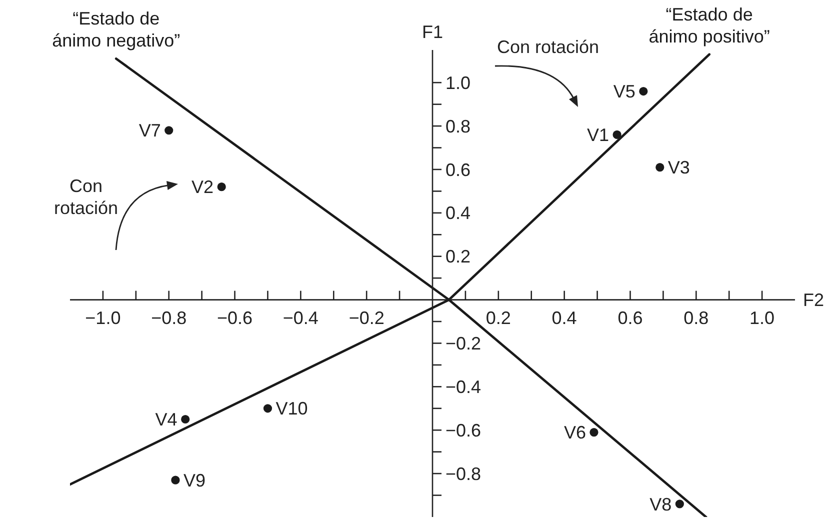 This screenshot has width=829, height=521. I want to click on x-tick-label: −0.8, so click(169, 318).